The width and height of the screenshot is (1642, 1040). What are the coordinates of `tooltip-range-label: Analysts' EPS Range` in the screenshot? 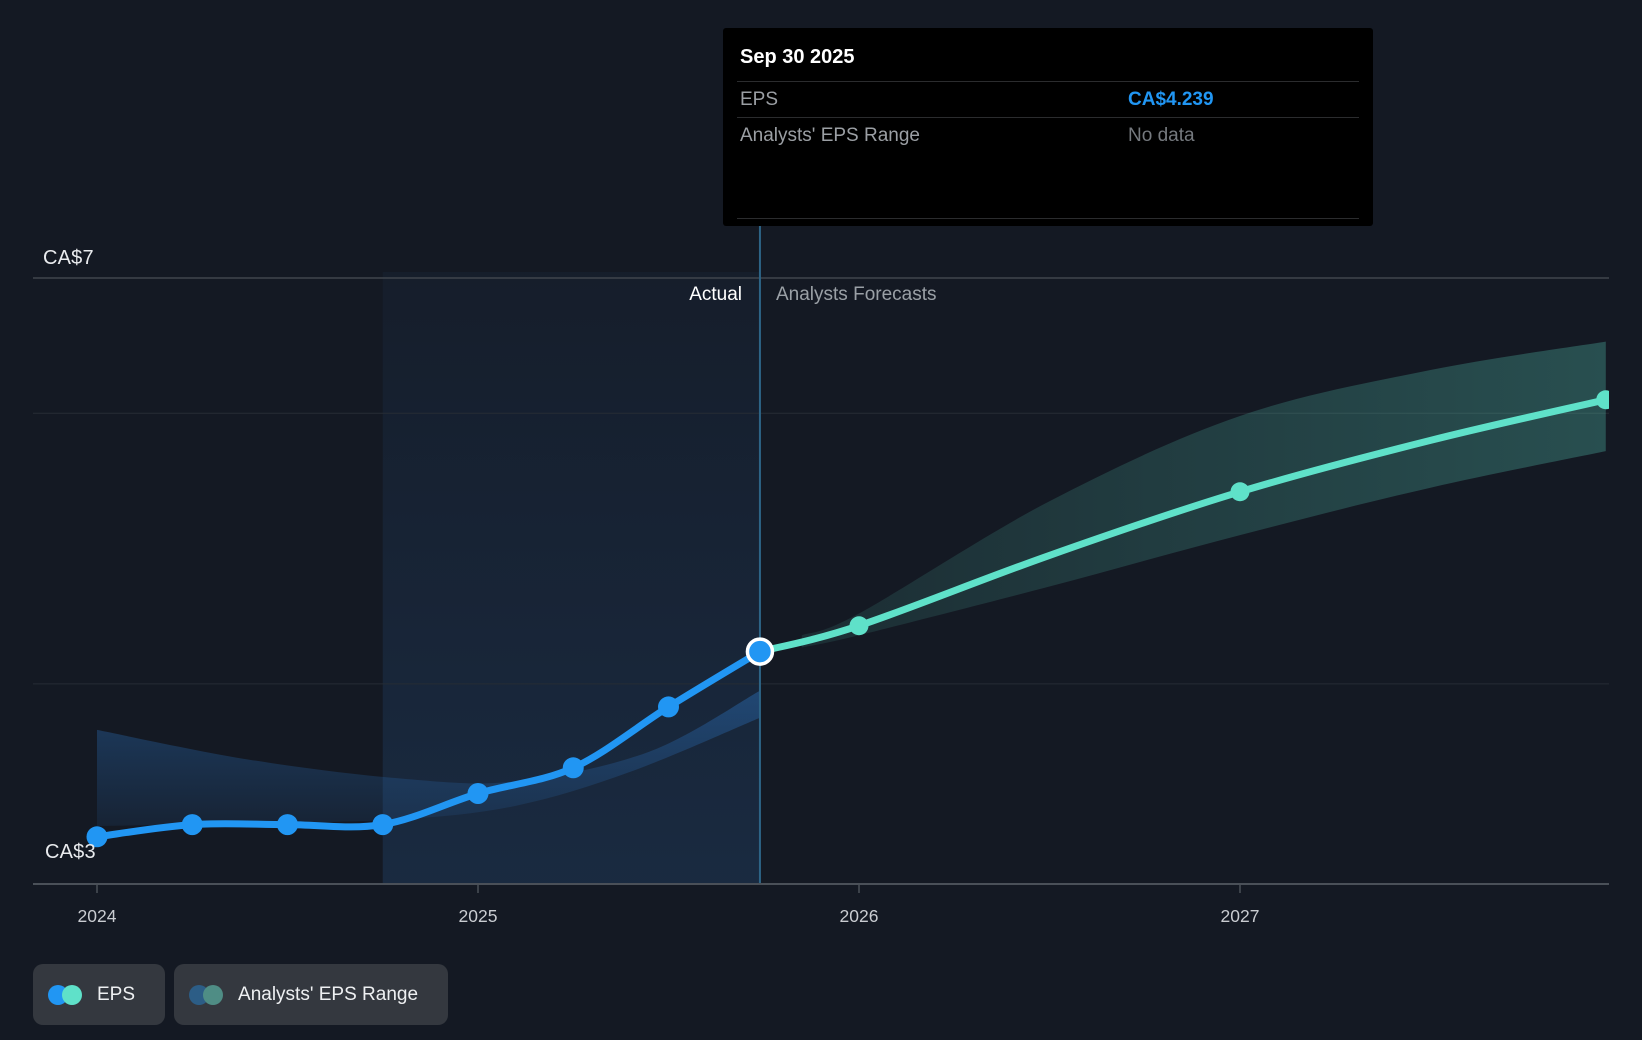 It's located at (830, 135).